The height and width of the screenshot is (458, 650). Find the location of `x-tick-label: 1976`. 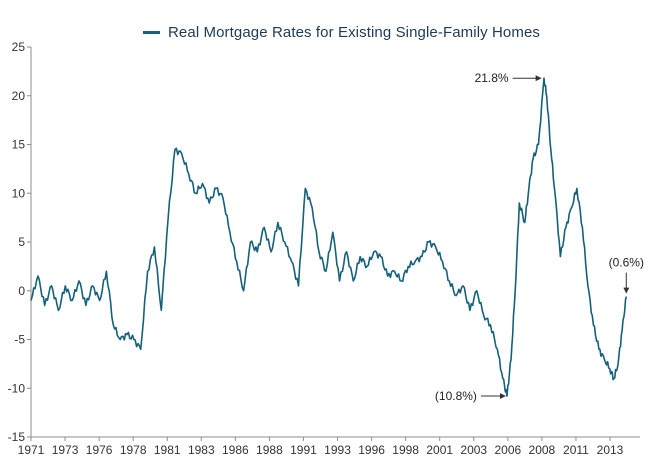

x-tick-label: 1976 is located at coordinates (99, 450).